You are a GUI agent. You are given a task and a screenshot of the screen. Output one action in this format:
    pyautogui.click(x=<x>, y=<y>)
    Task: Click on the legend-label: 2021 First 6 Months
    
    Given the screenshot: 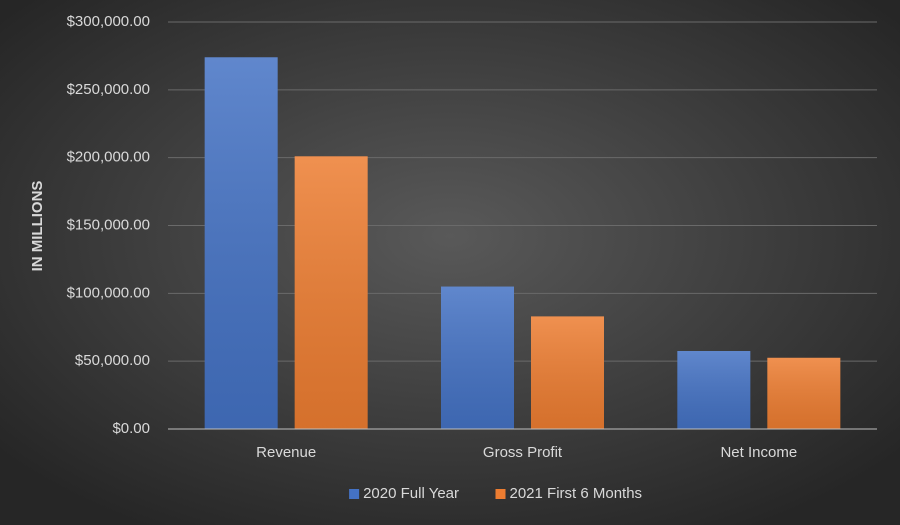 What is the action you would take?
    pyautogui.click(x=576, y=493)
    